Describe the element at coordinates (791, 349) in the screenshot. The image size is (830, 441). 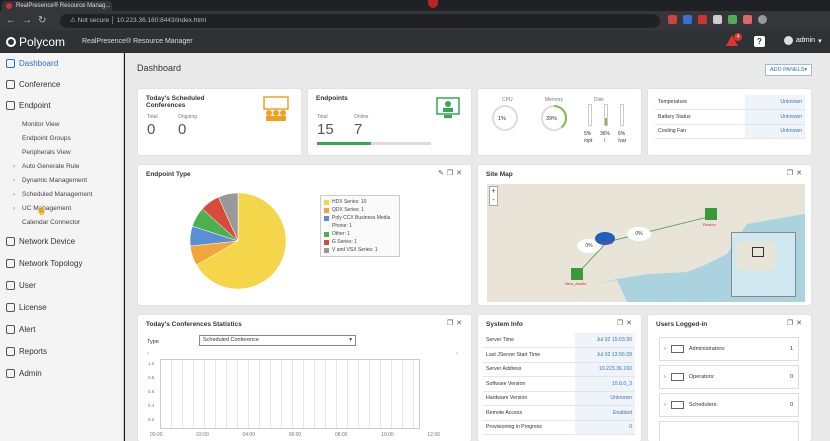
I see `role-count: 1` at that location.